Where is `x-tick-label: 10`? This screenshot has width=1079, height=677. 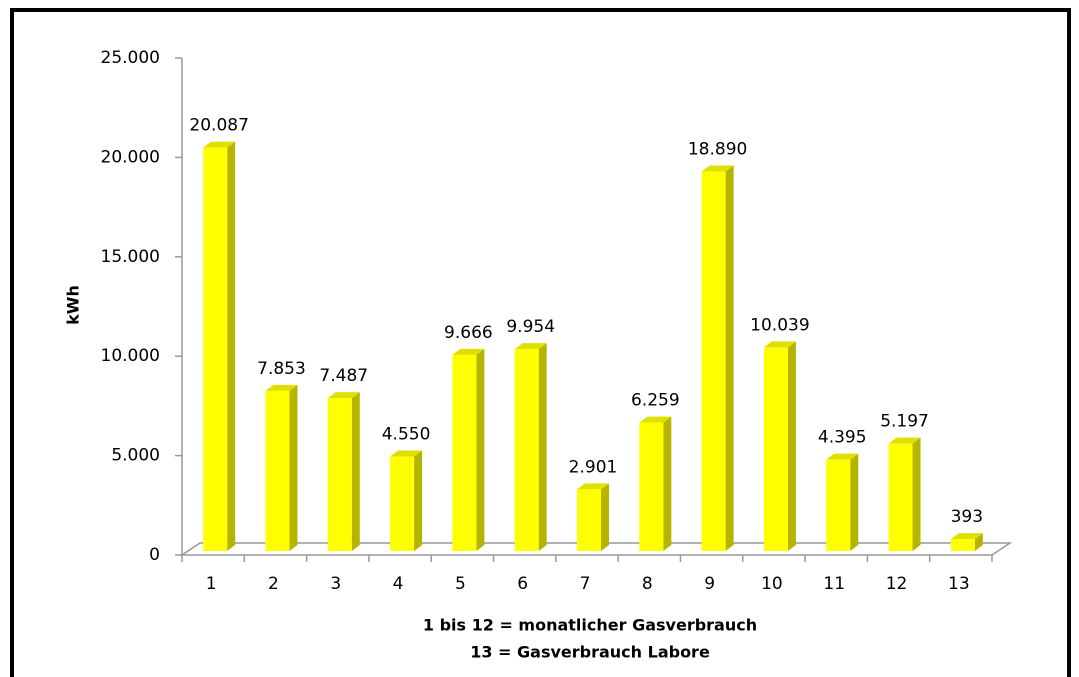 x-tick-label: 10 is located at coordinates (772, 584).